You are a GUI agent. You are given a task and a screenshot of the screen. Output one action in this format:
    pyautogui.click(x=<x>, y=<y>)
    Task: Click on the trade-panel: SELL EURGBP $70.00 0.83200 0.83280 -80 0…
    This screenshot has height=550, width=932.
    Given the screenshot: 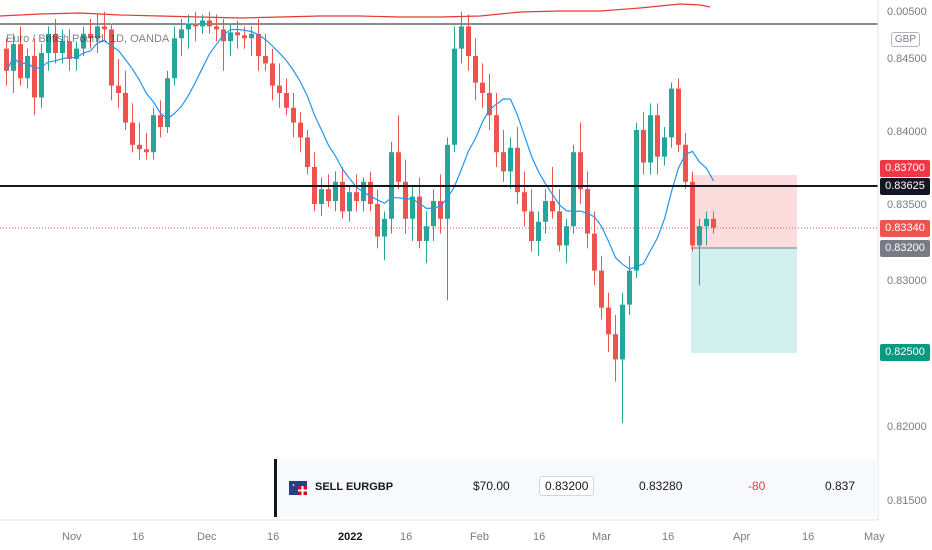 What is the action you would take?
    pyautogui.click(x=576, y=488)
    